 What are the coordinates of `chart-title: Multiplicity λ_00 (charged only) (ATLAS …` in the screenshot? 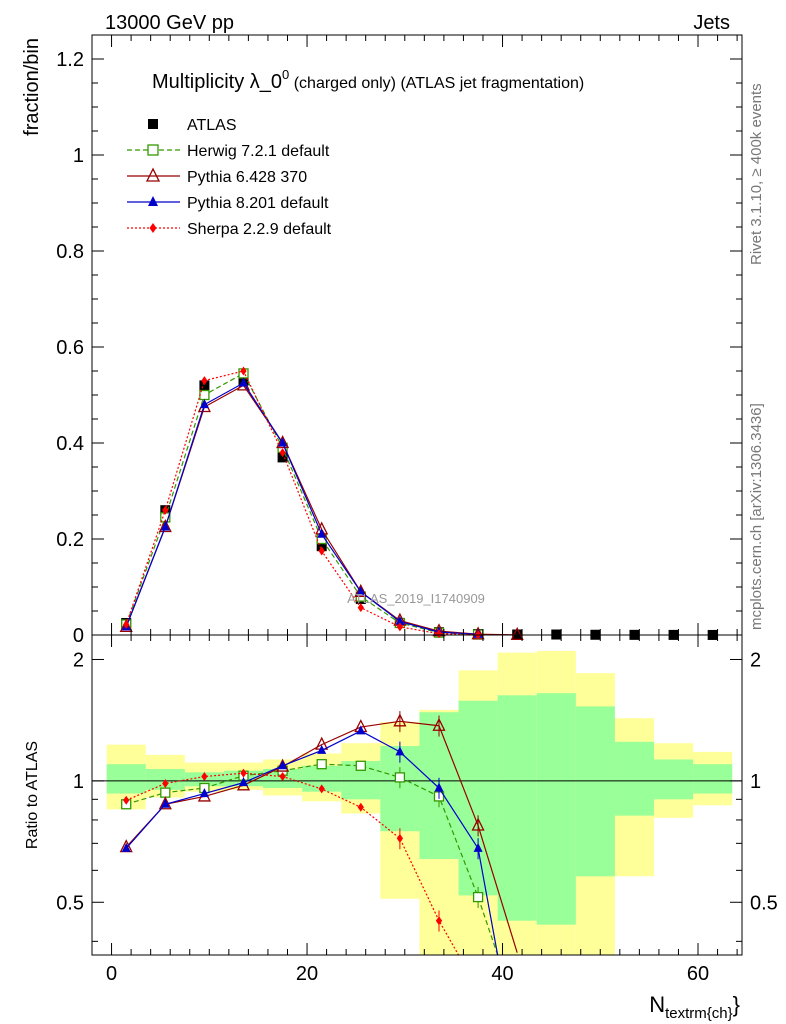 It's located at (368, 80).